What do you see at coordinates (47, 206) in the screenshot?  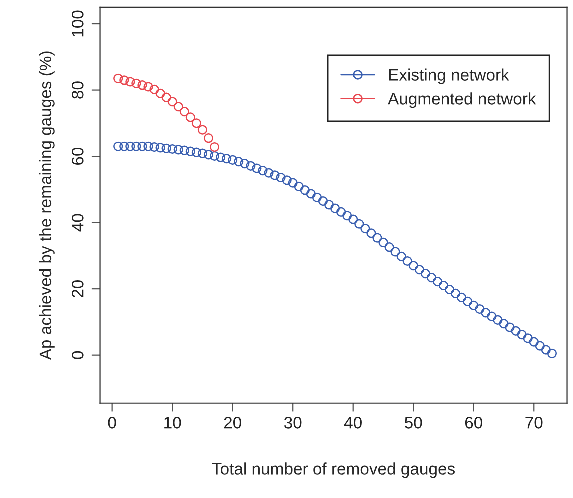 I see `y-axis-title: Ap achieved by the remaining gauges (%)` at bounding box center [47, 206].